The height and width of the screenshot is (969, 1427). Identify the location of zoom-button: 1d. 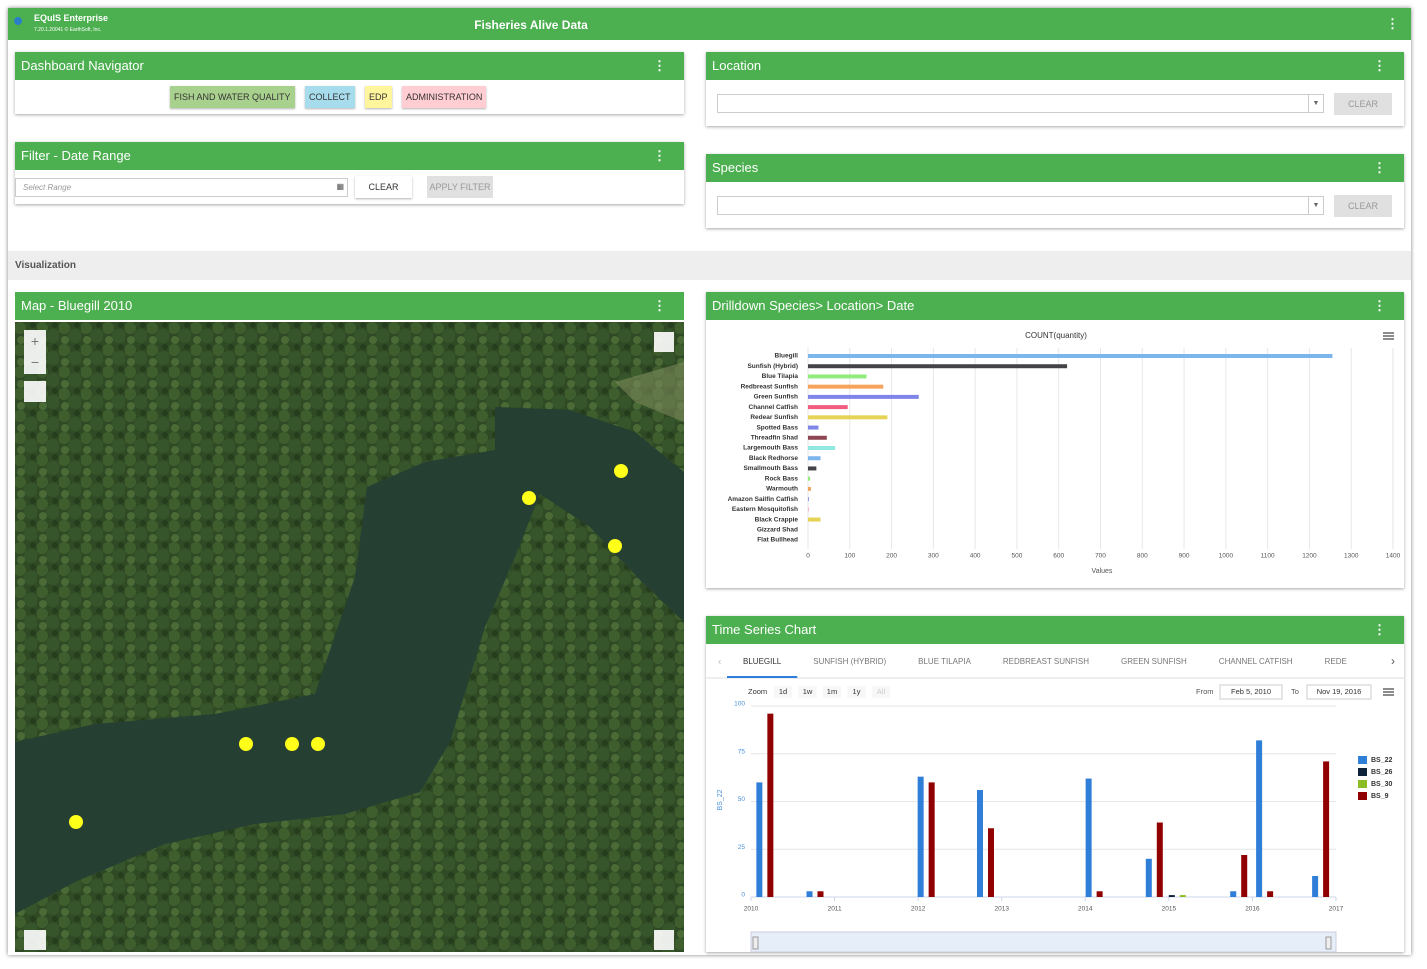
(783, 691).